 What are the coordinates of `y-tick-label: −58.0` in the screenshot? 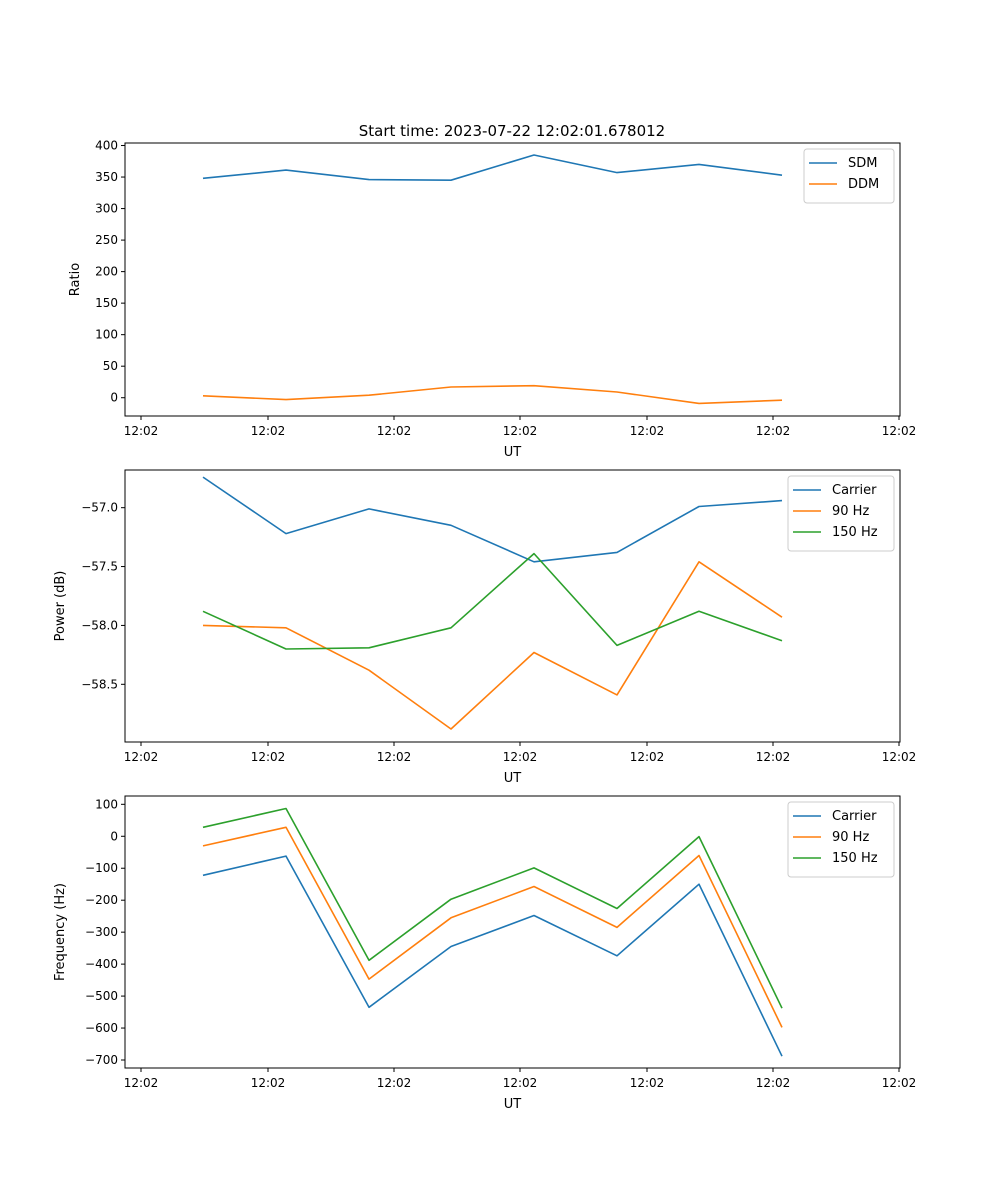 It's located at (99, 625).